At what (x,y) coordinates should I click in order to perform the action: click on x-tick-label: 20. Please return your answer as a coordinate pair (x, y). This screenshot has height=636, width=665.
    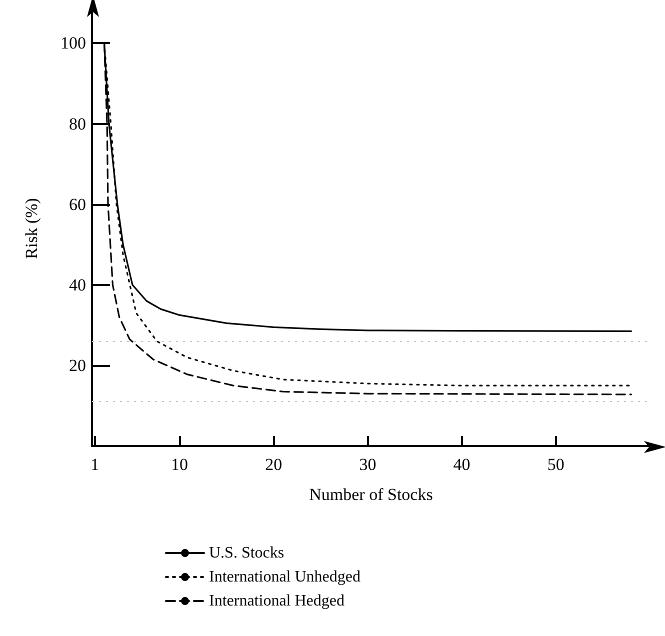
    Looking at the image, I should click on (273, 464).